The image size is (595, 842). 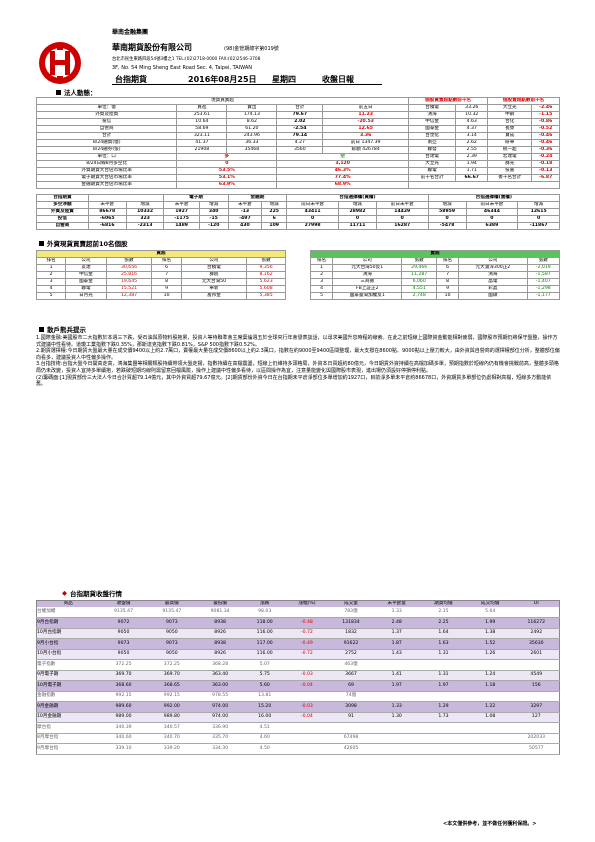 What do you see at coordinates (265, 612) in the screenshot?
I see `table-cell: 98.03` at bounding box center [265, 612].